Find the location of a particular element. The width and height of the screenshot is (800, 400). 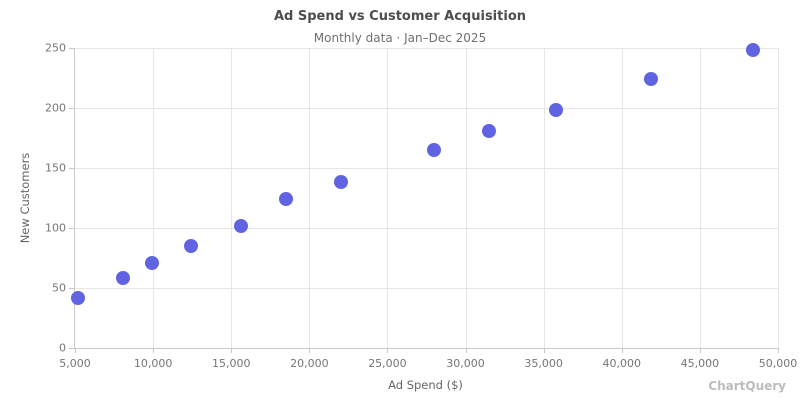

x-tick-label: 30,000 is located at coordinates (465, 363).